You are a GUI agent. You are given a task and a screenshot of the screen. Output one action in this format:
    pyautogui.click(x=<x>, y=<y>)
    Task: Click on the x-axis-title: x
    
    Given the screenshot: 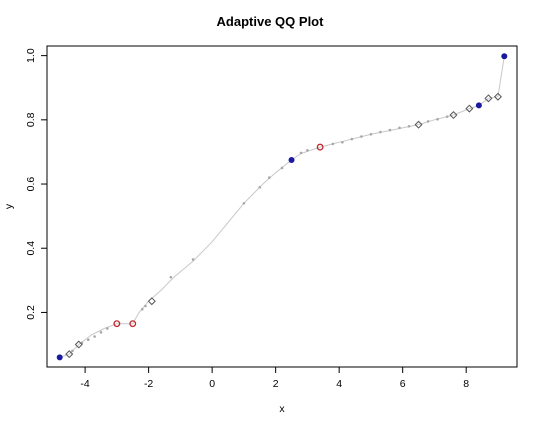 What is the action you would take?
    pyautogui.click(x=282, y=409)
    